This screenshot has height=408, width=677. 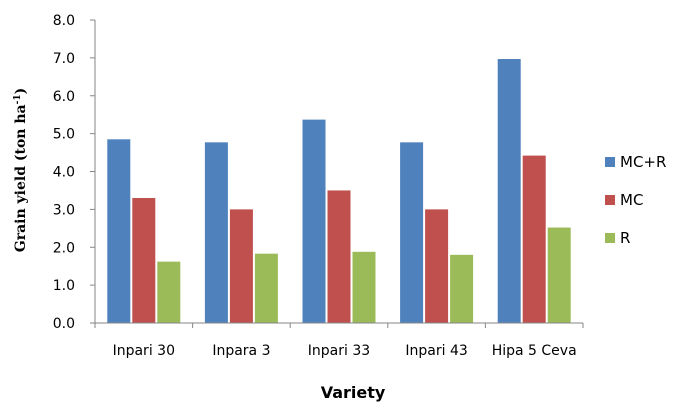 What do you see at coordinates (436, 351) in the screenshot?
I see `x-tick-label: Inpari 43` at bounding box center [436, 351].